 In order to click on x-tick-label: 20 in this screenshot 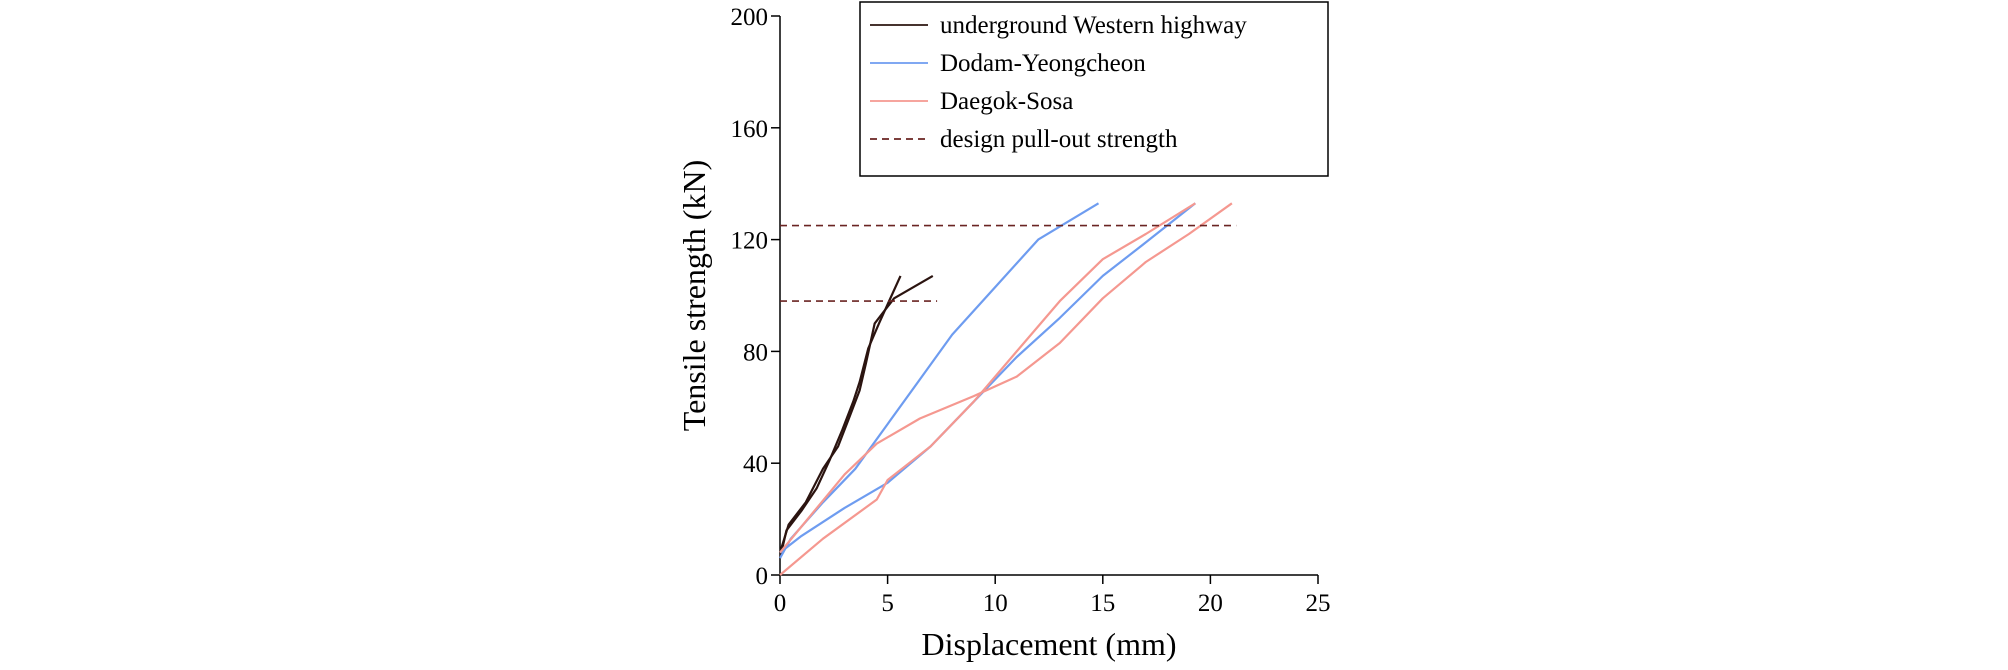, I will do `click(1210, 603)`.